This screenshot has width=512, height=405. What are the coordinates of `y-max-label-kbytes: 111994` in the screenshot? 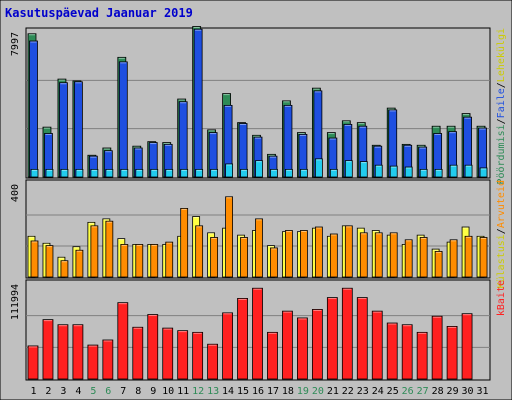 It's located at (15, 302).